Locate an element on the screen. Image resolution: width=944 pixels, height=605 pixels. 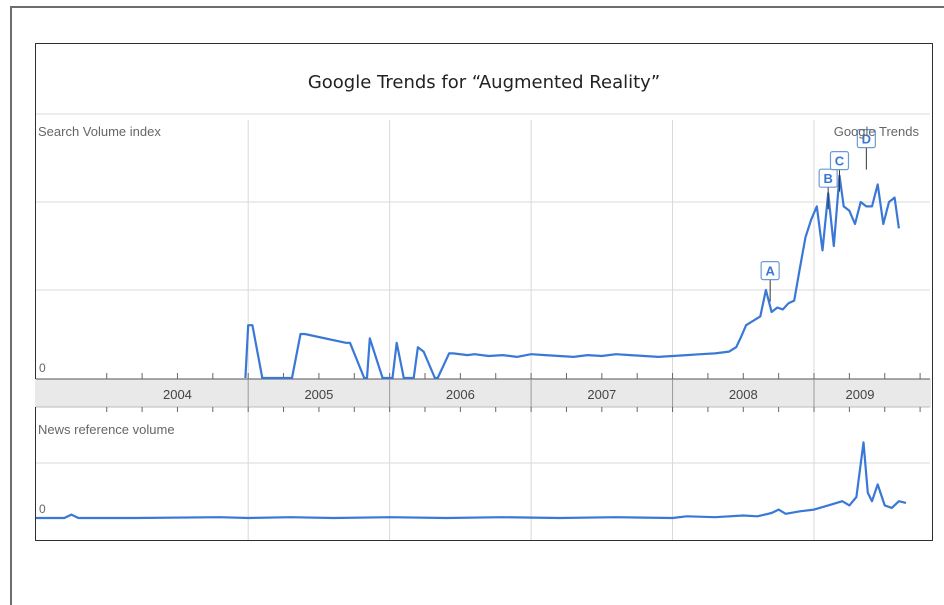
y-tick-label-bottom: 0 is located at coordinates (42, 509).